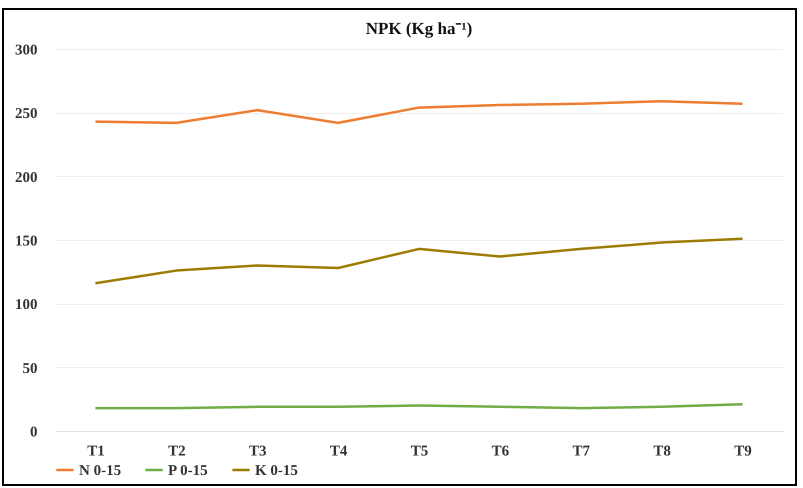 This screenshot has height=488, width=803. What do you see at coordinates (34, 432) in the screenshot?
I see `y-tick-label: 0` at bounding box center [34, 432].